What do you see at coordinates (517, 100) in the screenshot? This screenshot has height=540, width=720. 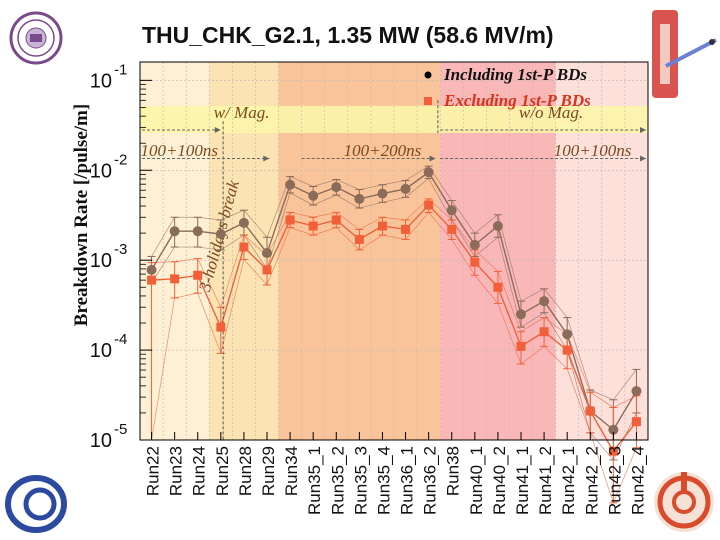 I see `legend-label: Excluding 1st-P BDs` at bounding box center [517, 100].